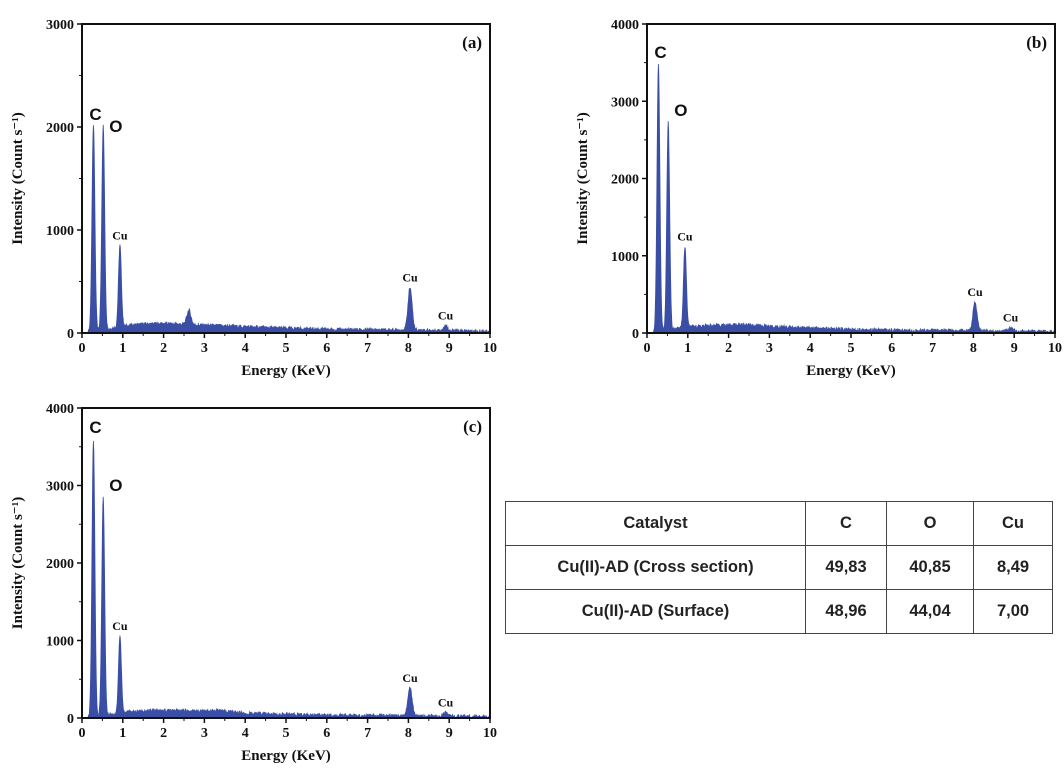  What do you see at coordinates (930, 523) in the screenshot?
I see `header-o: O` at bounding box center [930, 523].